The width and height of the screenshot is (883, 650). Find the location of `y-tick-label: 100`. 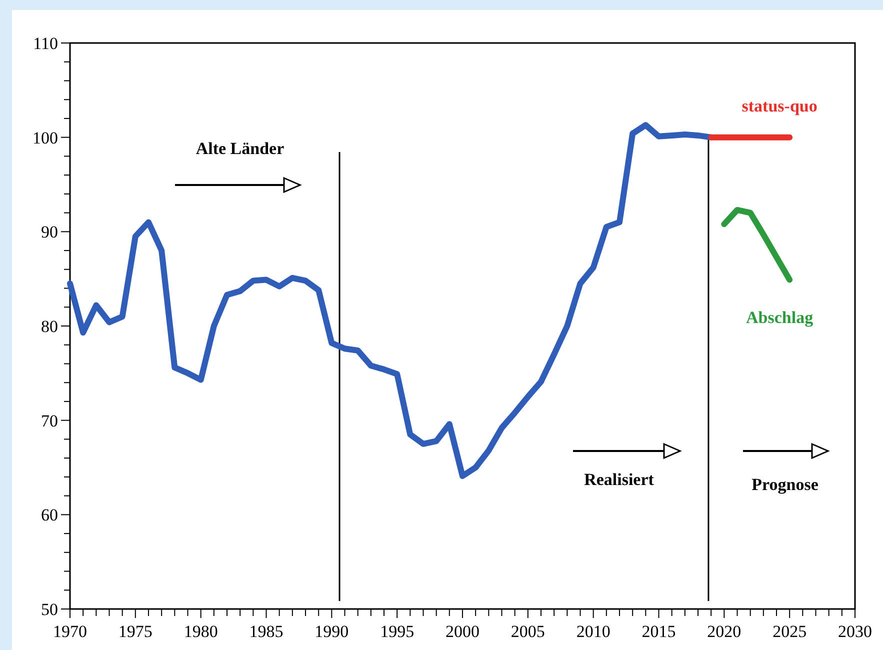

y-tick-label: 100 is located at coordinates (45, 138).